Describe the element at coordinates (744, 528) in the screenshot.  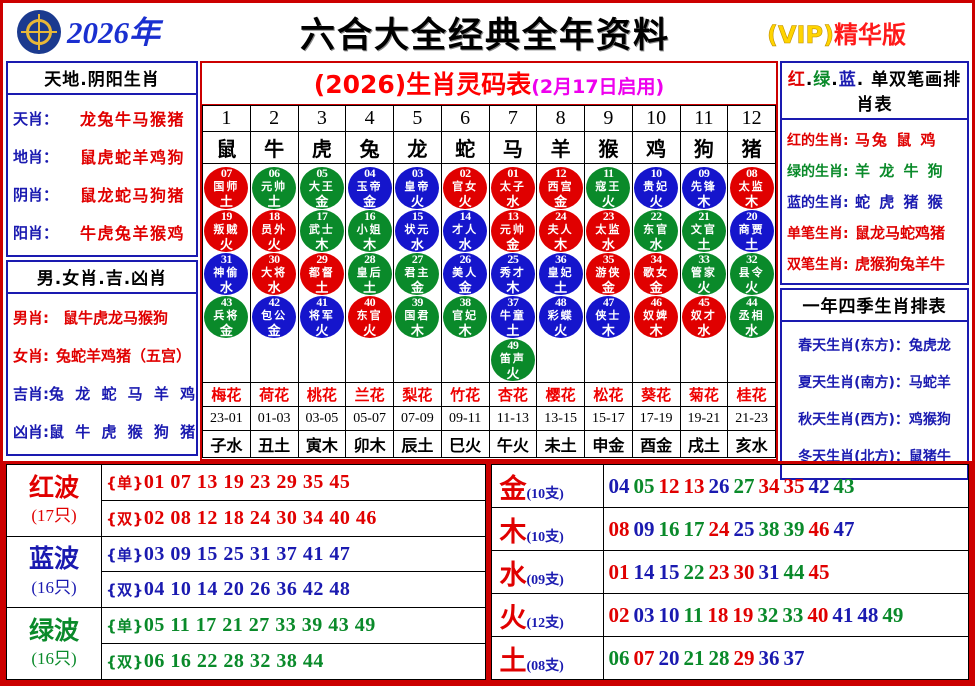
I see `element-number: 25` at that location.